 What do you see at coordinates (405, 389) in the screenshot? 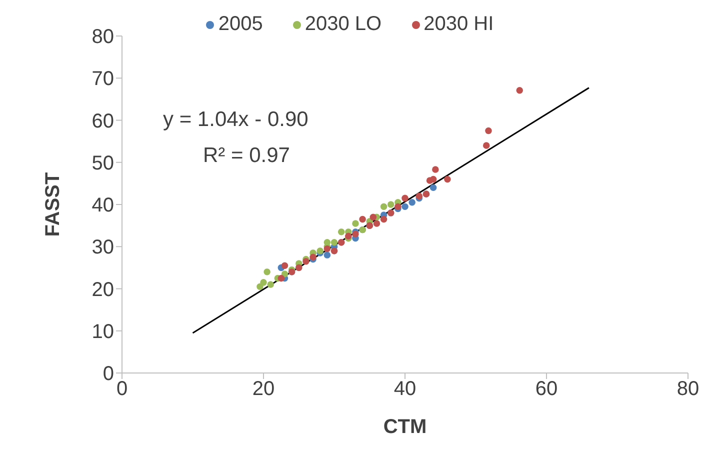
I see `x-tick-label: 40` at bounding box center [405, 389].